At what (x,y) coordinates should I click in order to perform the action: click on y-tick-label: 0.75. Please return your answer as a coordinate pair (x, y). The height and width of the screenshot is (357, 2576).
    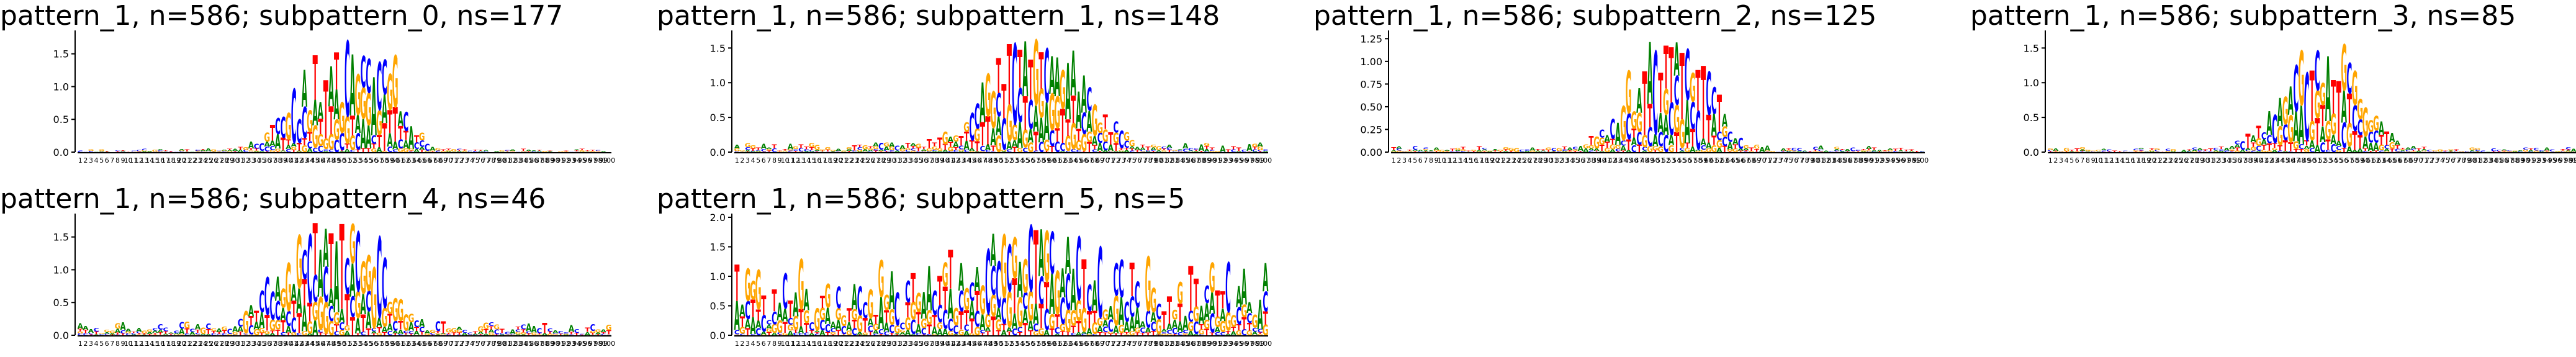
    Looking at the image, I should click on (1371, 84).